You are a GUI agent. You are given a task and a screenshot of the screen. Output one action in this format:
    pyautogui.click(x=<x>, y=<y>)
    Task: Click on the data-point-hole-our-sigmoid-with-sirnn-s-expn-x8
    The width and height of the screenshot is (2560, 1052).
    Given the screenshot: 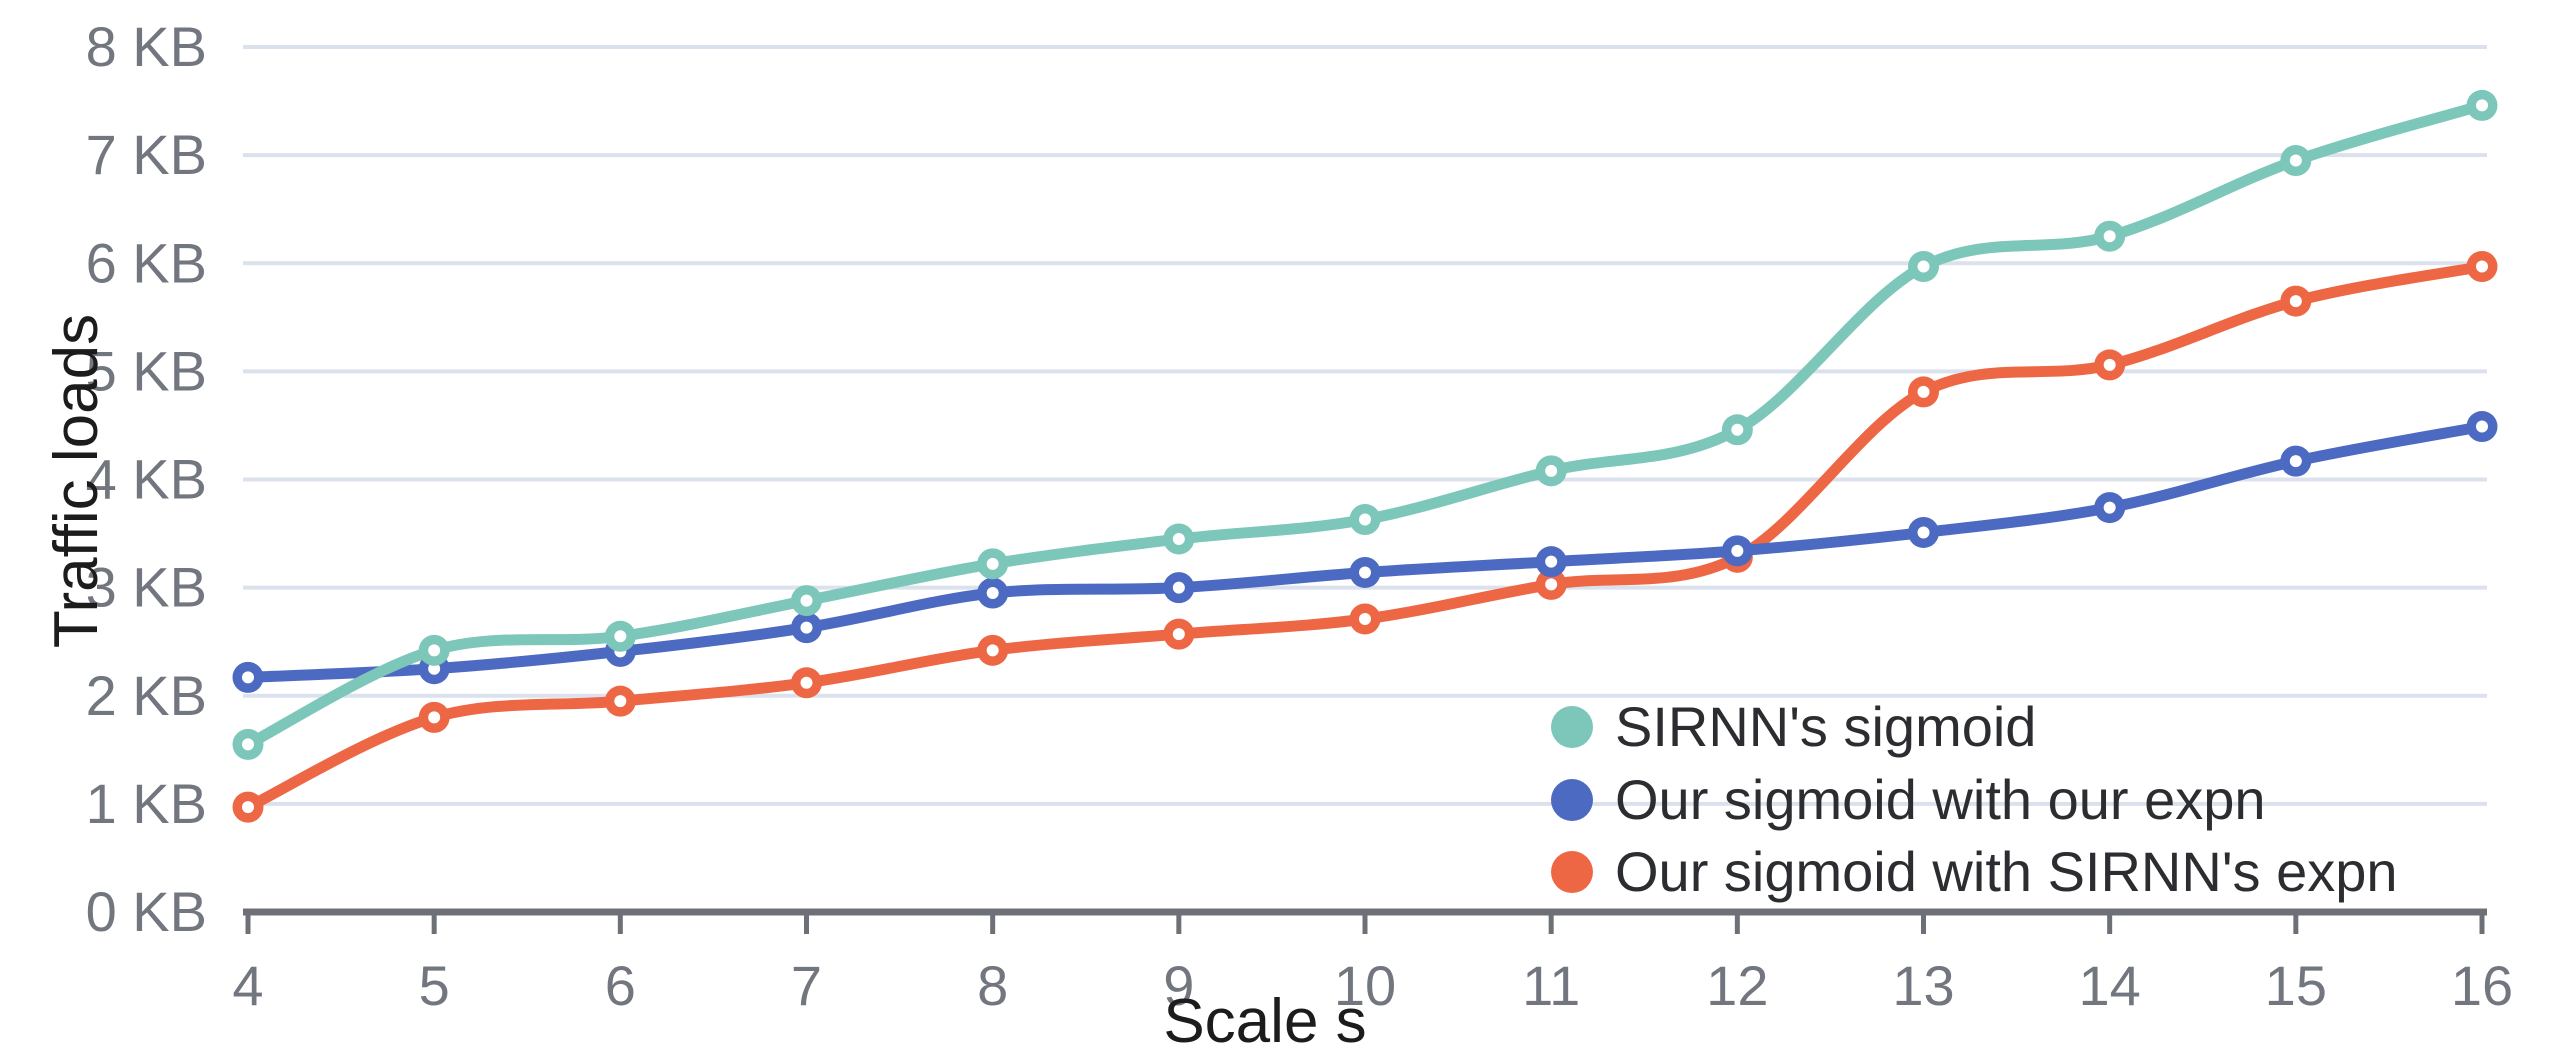 What is the action you would take?
    pyautogui.click(x=992, y=650)
    